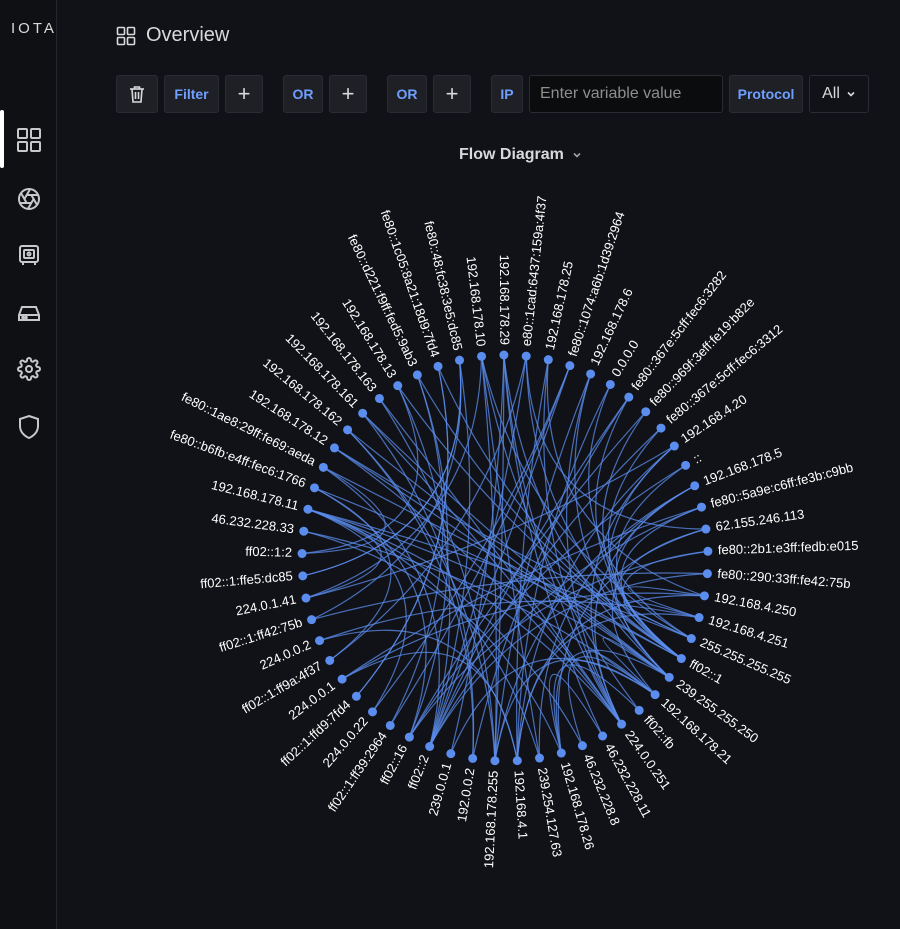  What do you see at coordinates (29, 199) in the screenshot?
I see `sidebar-item-explore` at bounding box center [29, 199].